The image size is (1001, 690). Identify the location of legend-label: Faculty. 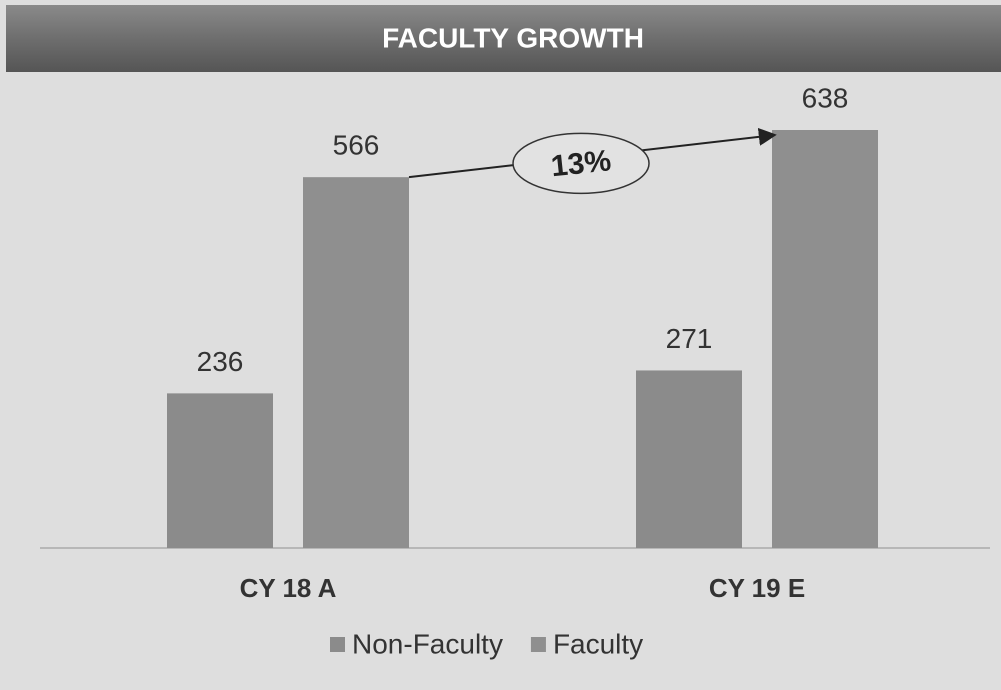
(598, 643).